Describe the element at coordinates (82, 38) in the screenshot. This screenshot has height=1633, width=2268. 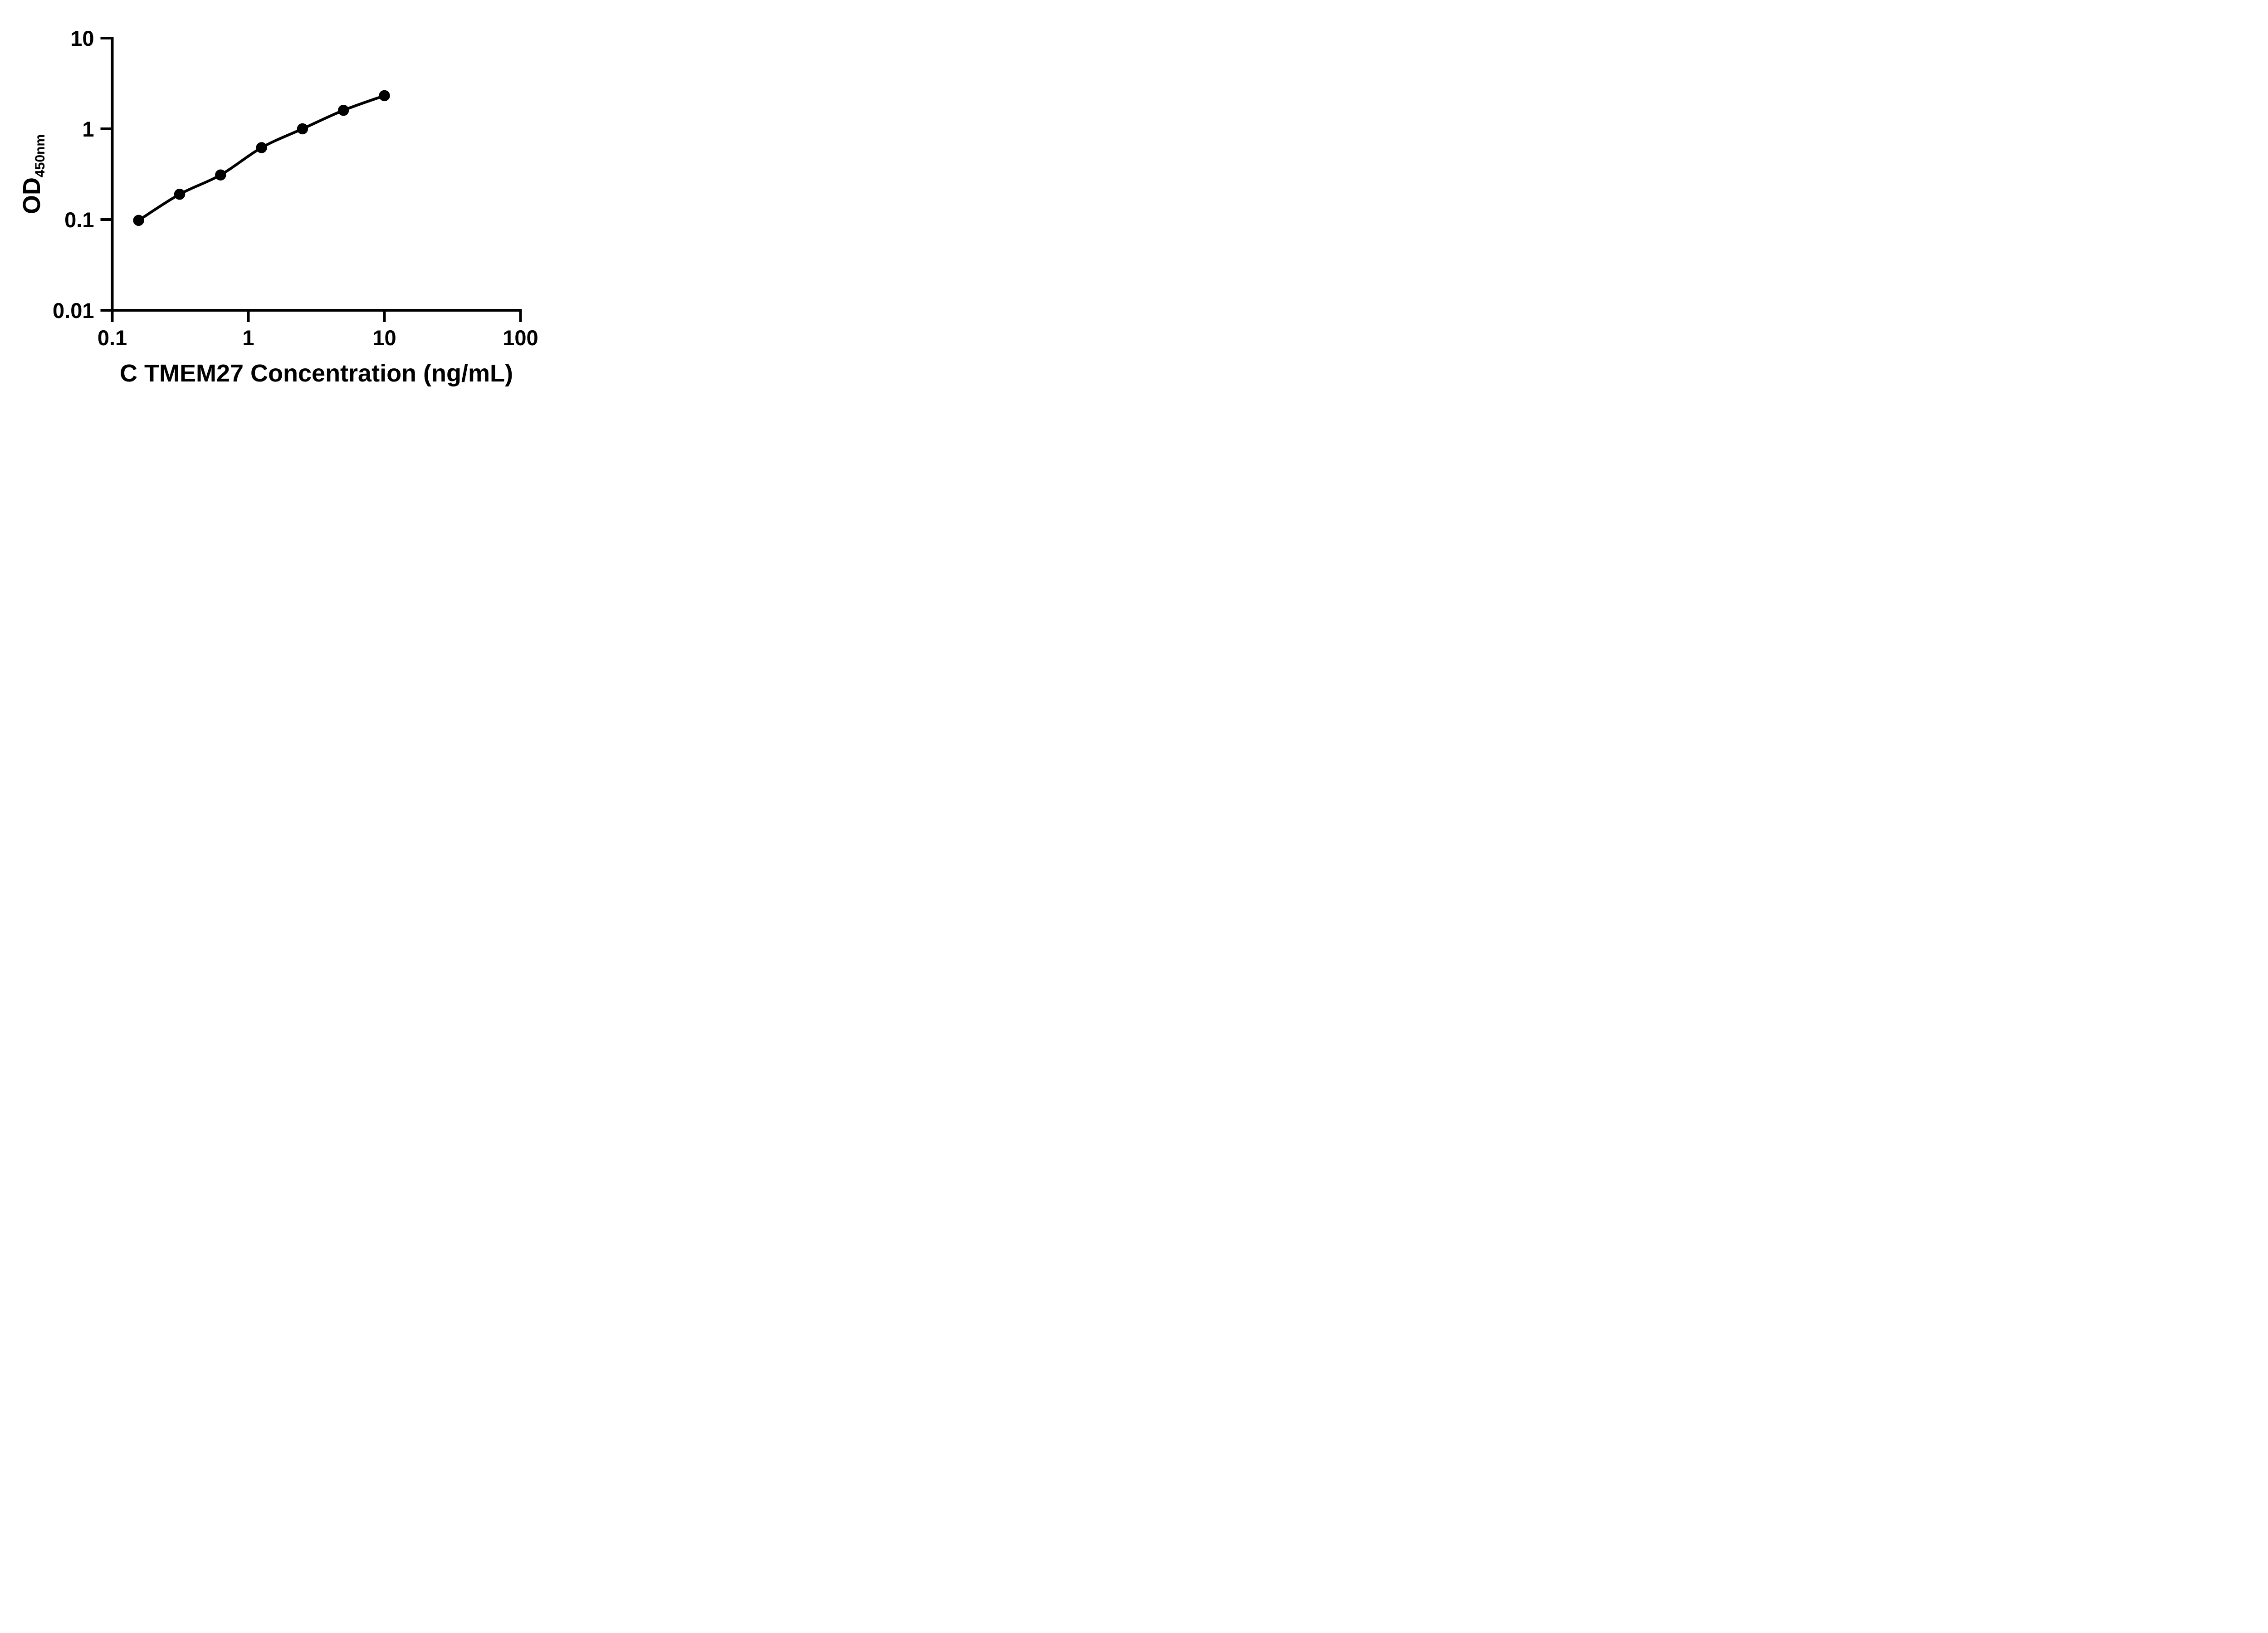
I see `y-tick-label: 10` at that location.